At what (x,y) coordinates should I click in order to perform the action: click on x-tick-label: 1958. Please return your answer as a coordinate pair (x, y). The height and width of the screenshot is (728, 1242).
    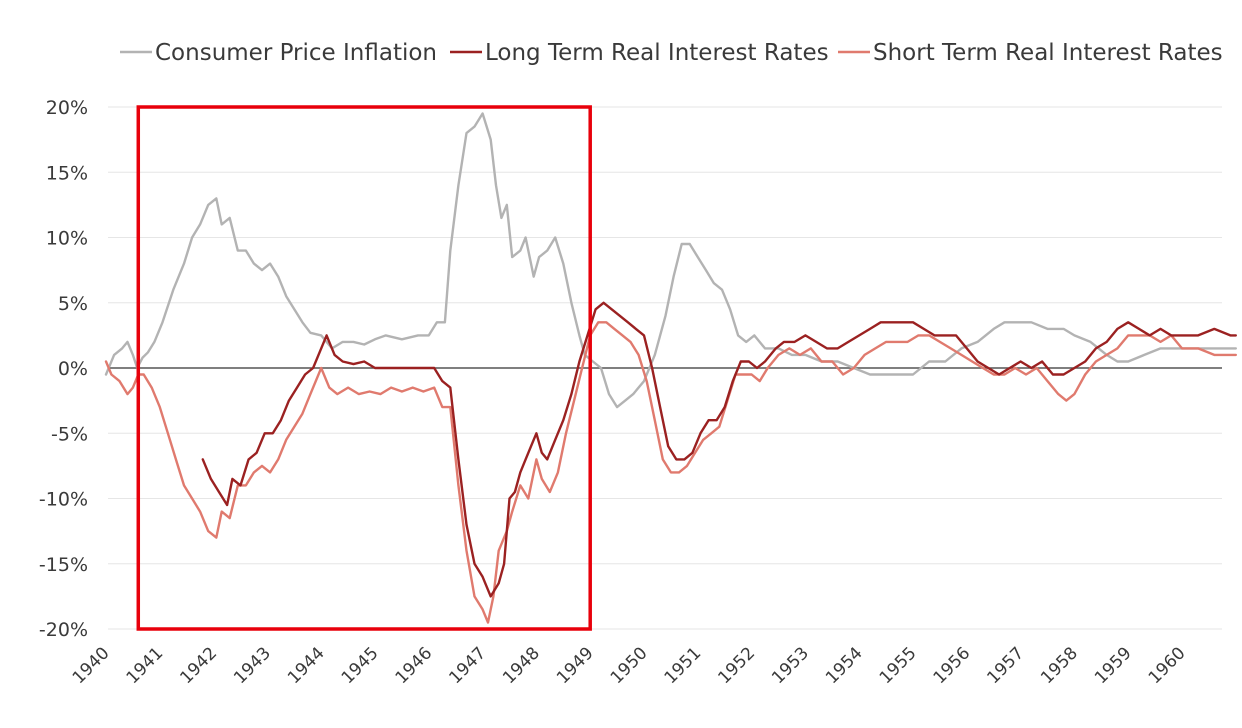
    Looking at the image, I should click on (1059, 665).